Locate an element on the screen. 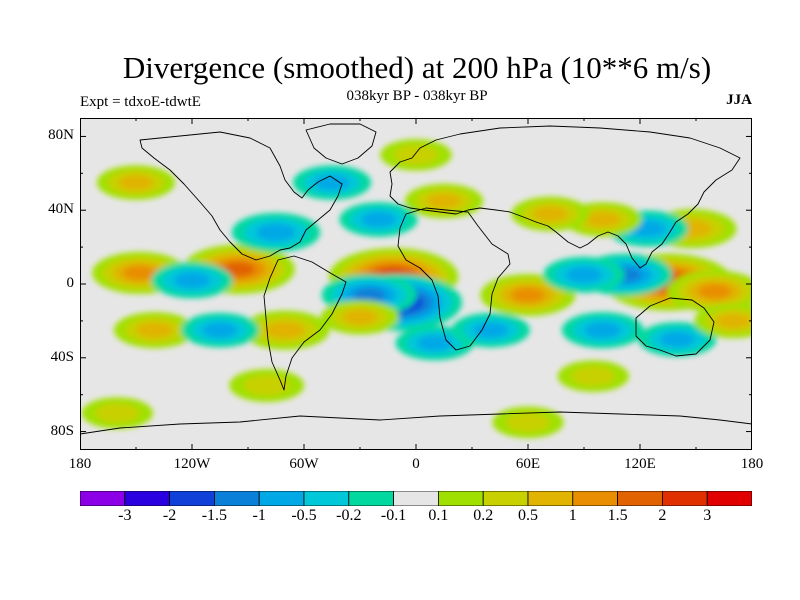 The image size is (800, 600). colorbar-label: -0.1 is located at coordinates (393, 515).